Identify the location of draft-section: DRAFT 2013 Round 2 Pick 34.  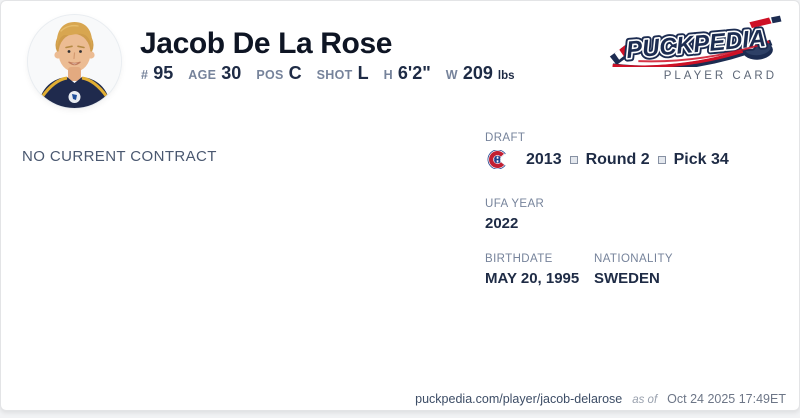
(607, 150).